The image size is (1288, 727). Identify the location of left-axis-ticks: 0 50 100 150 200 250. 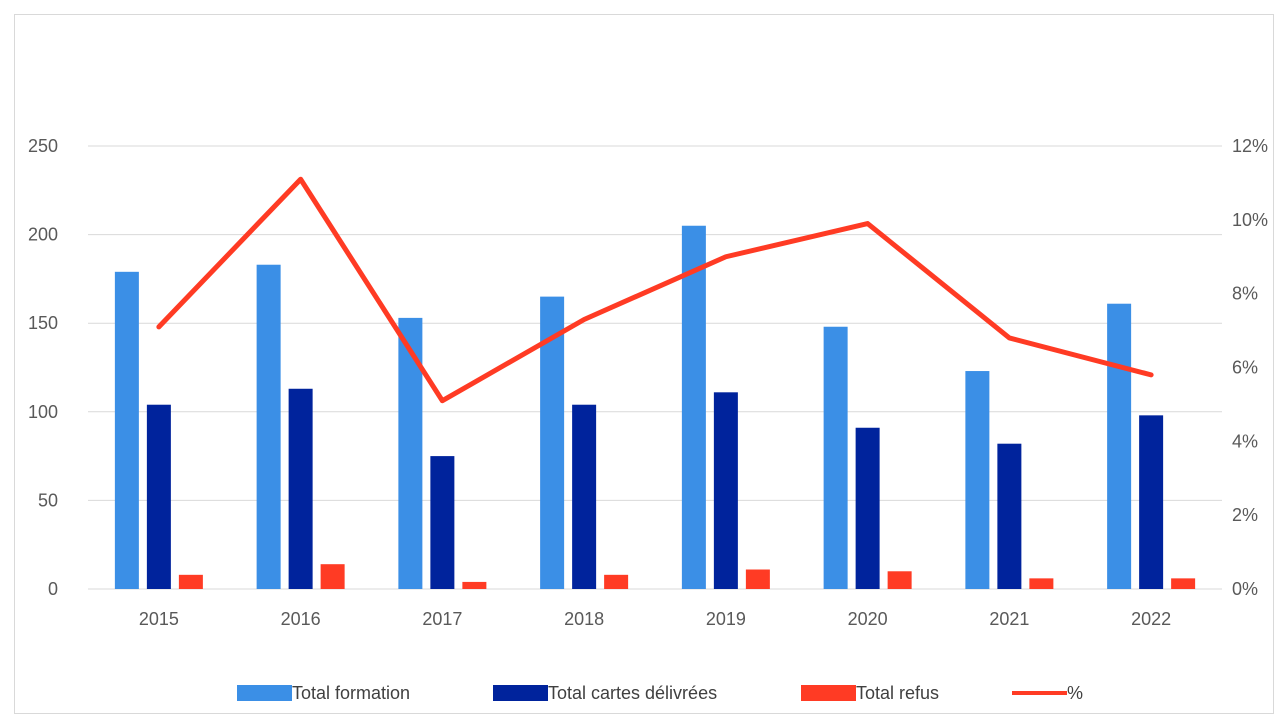
(43, 367).